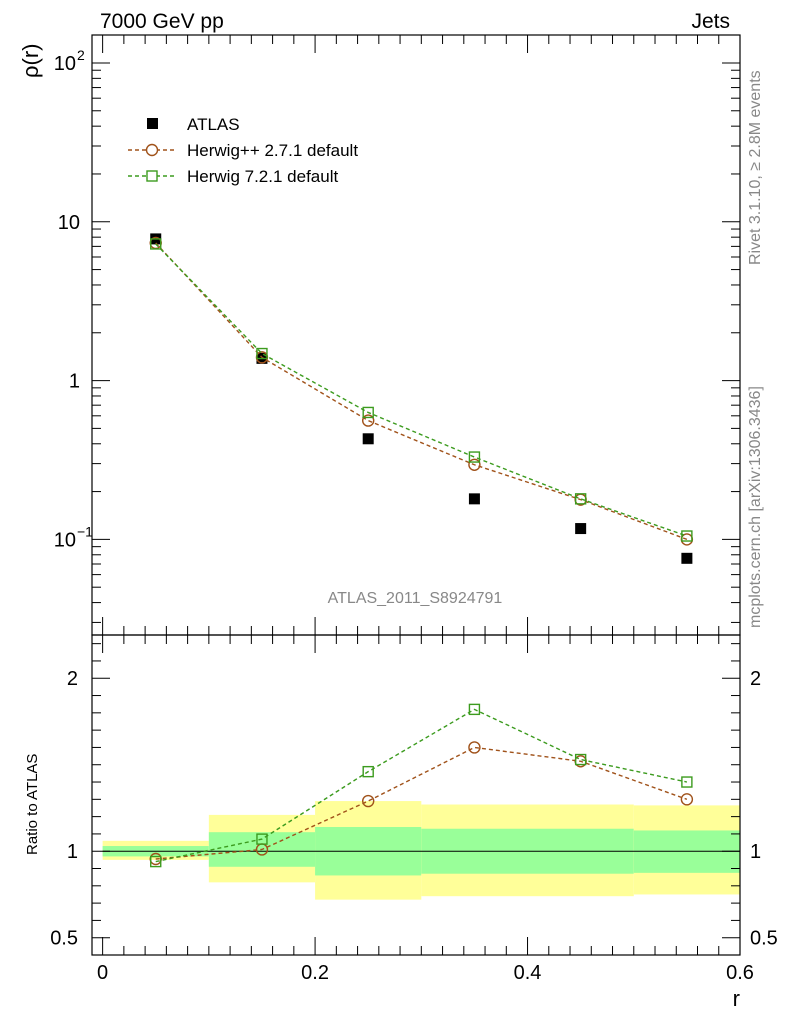  I want to click on analysis-tag: ATLAS_2011_S8924791, so click(415, 598).